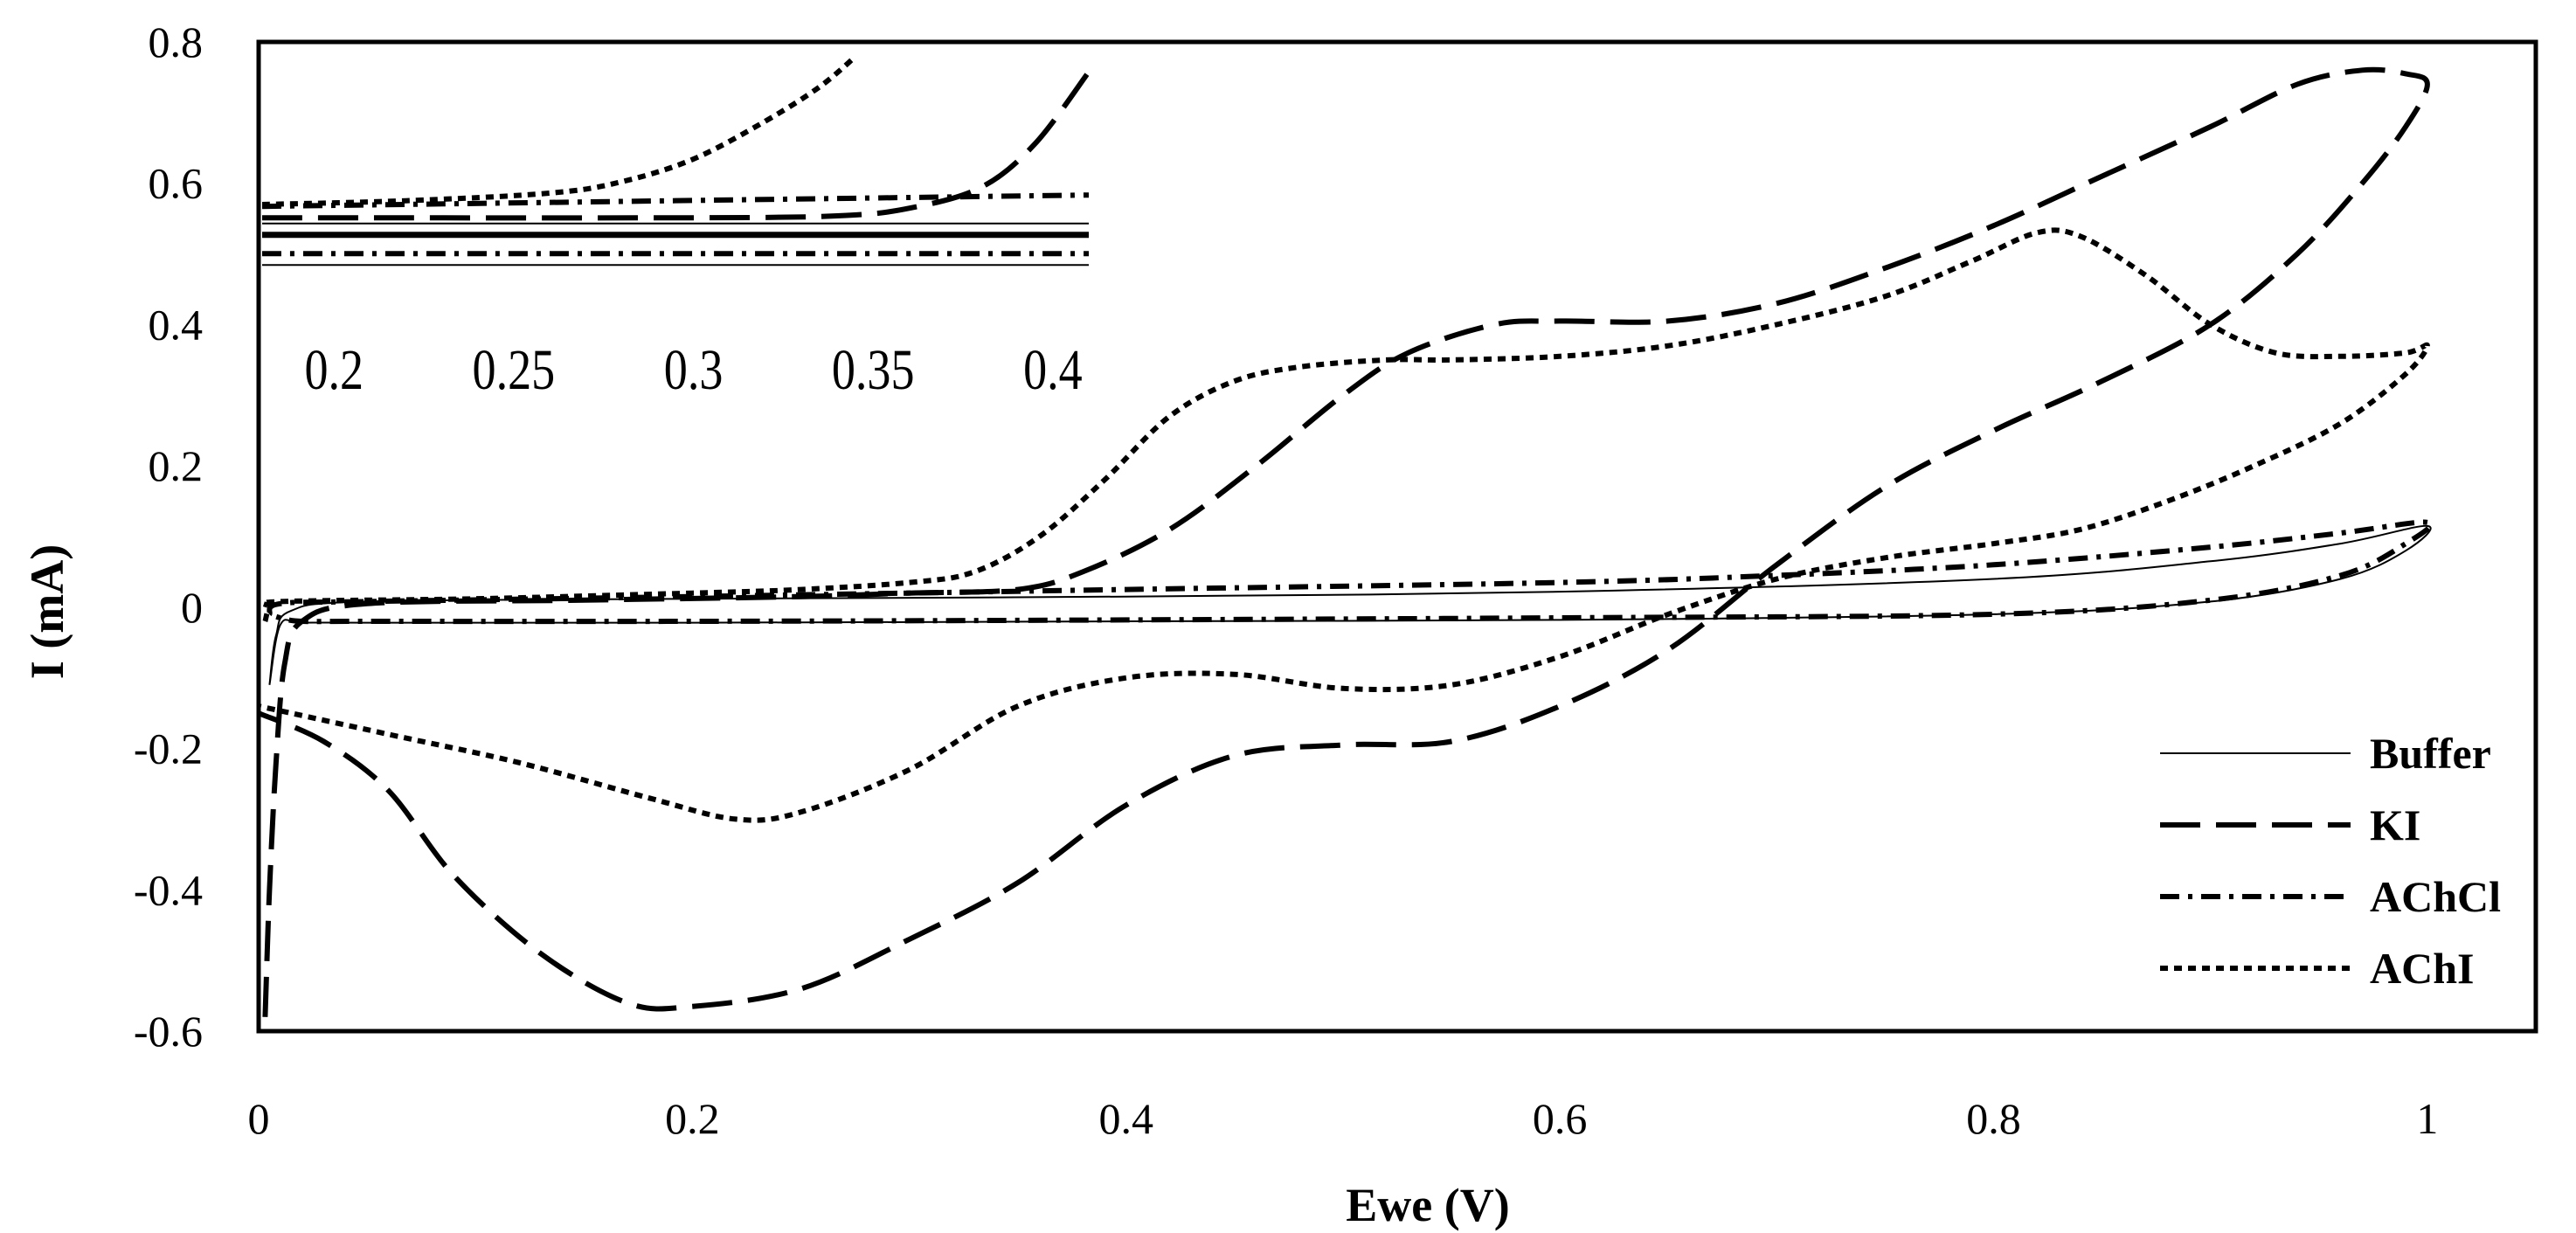 This screenshot has height=1233, width=2576. I want to click on y-tick-label: -0.2, so click(168, 748).